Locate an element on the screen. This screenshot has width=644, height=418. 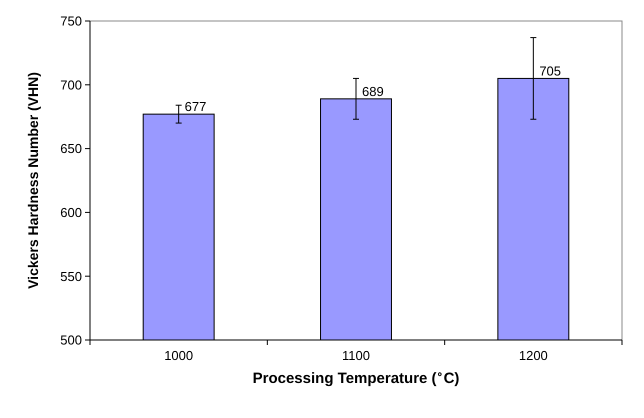
y-tick-label: 600 is located at coordinates (71, 212).